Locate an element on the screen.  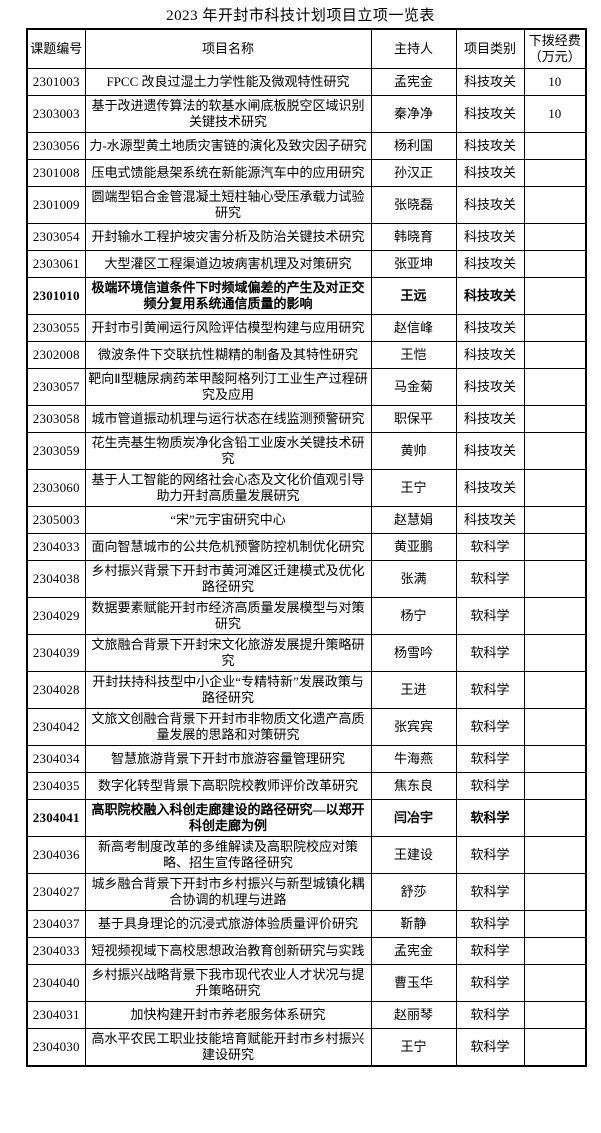
leader-cell: 张亚坤 is located at coordinates (413, 264).